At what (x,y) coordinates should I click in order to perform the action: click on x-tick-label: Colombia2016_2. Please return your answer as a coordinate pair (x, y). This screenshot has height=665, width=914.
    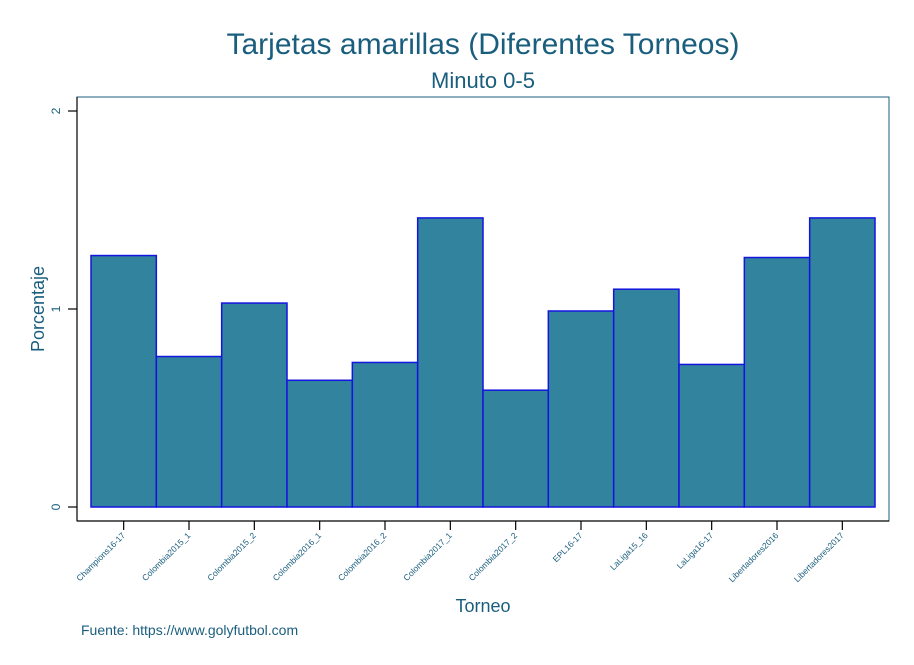
    Looking at the image, I should click on (362, 556).